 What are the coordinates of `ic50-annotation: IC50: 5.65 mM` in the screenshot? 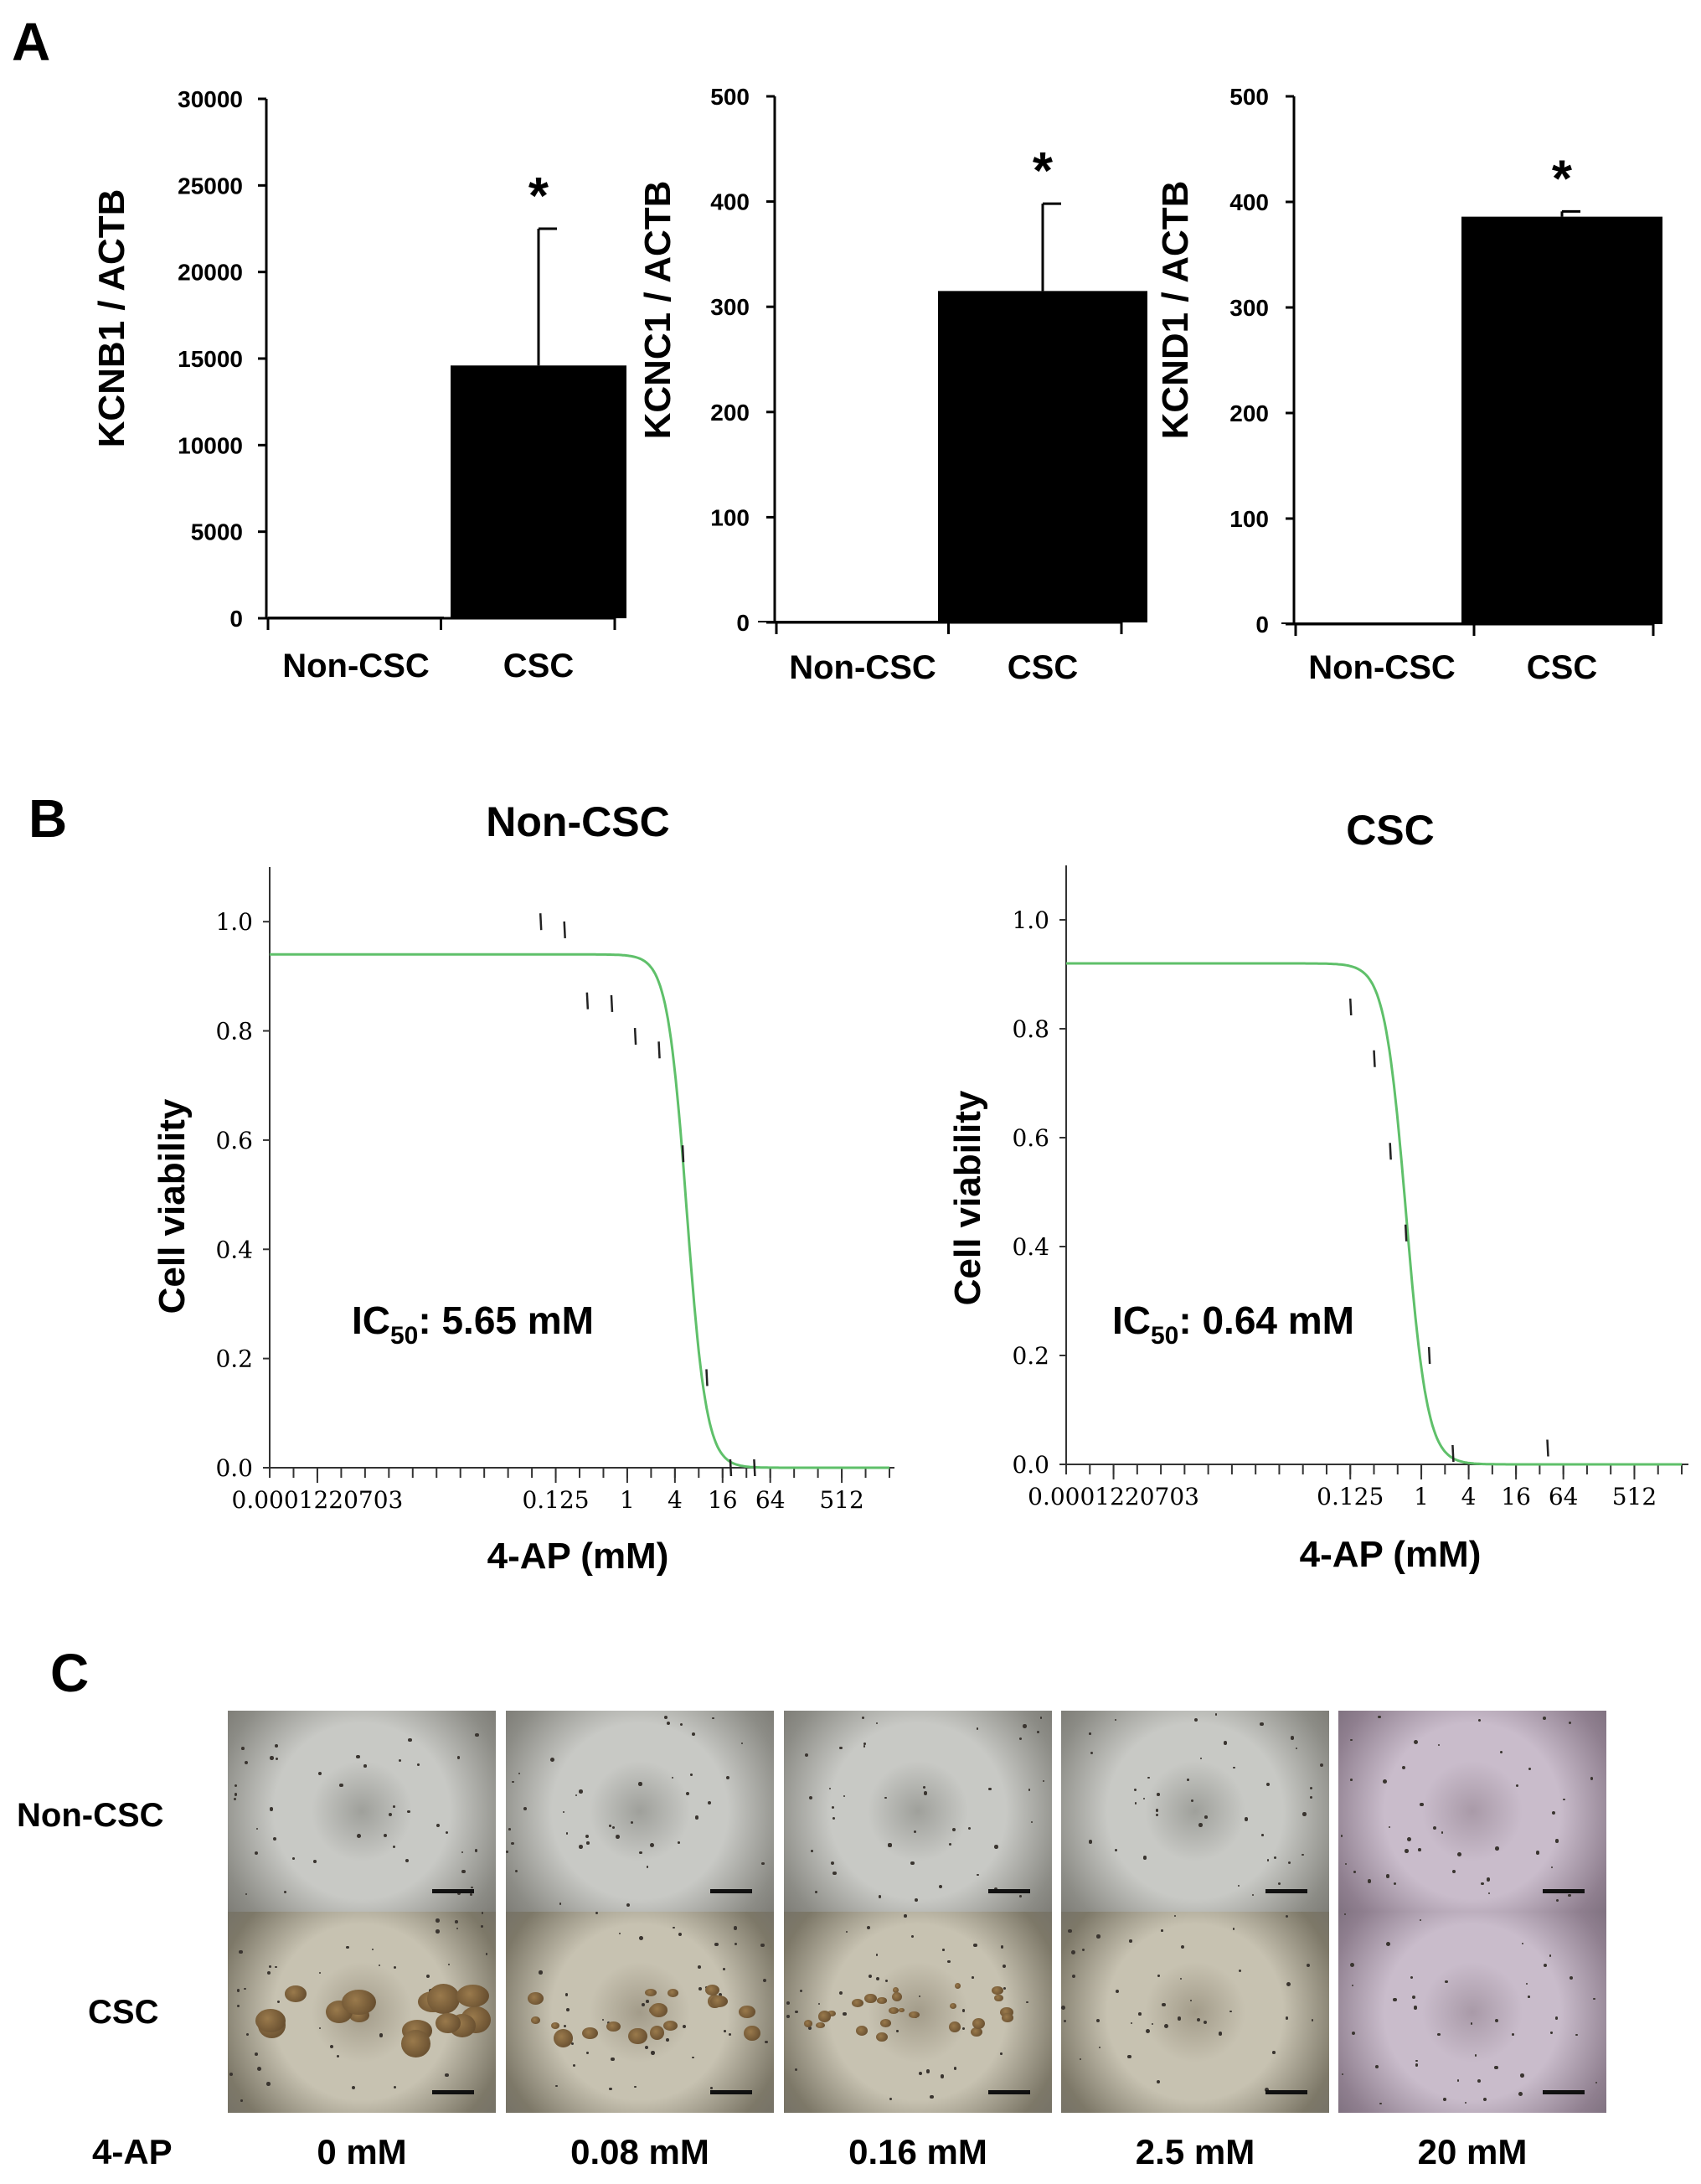 It's located at (473, 1324).